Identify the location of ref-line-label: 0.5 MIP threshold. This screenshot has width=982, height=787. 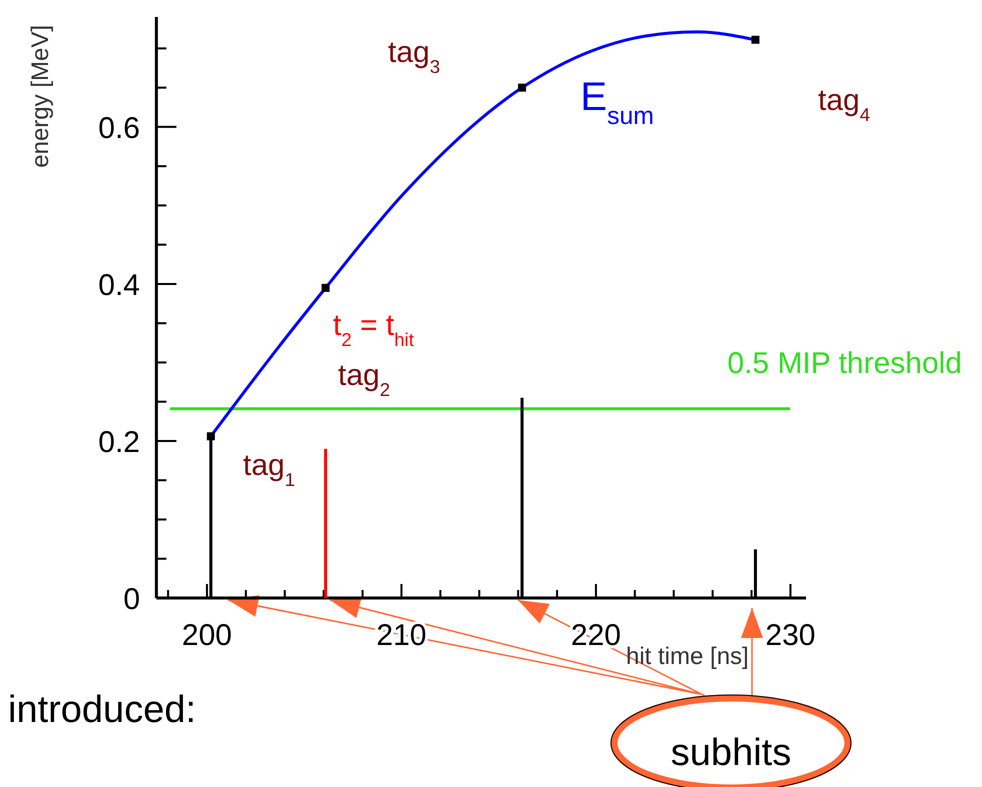
(844, 363).